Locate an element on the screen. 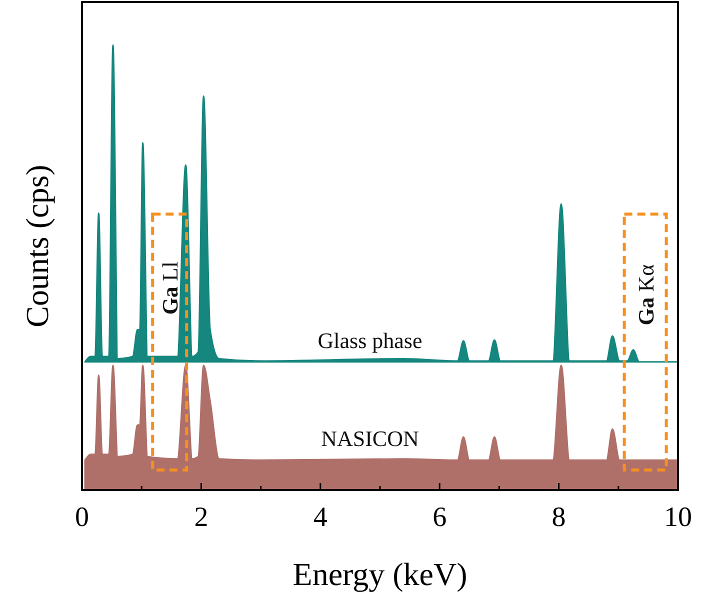 This screenshot has width=703, height=599. x-axis-title: Energy (keV) is located at coordinates (380, 574).